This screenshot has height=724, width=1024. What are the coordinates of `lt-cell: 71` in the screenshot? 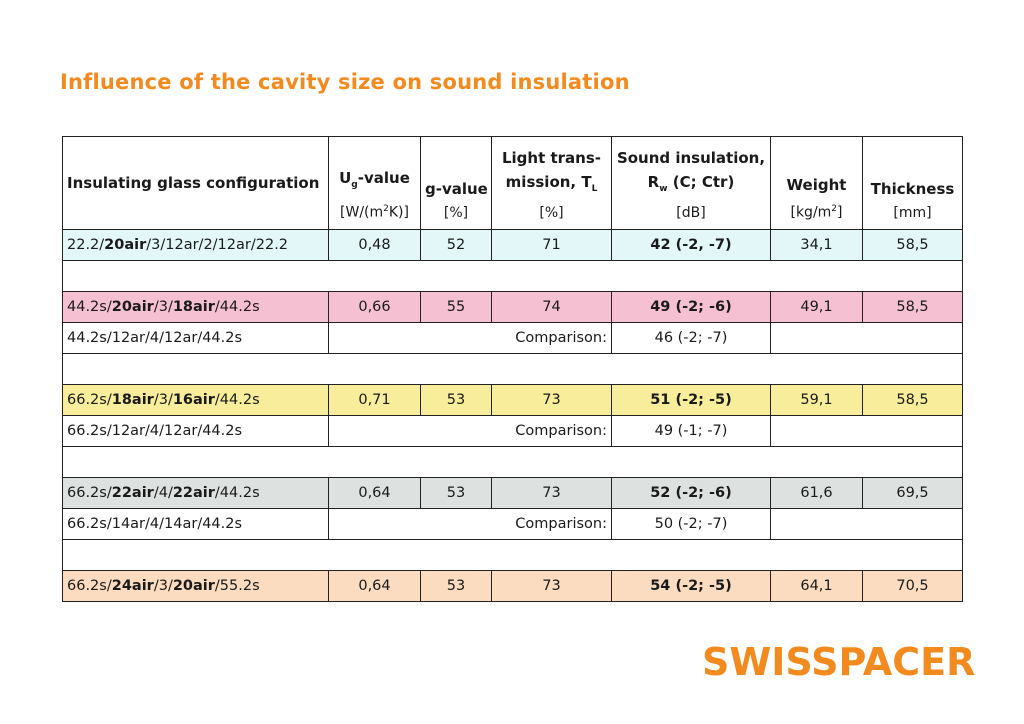 It's located at (551, 245).